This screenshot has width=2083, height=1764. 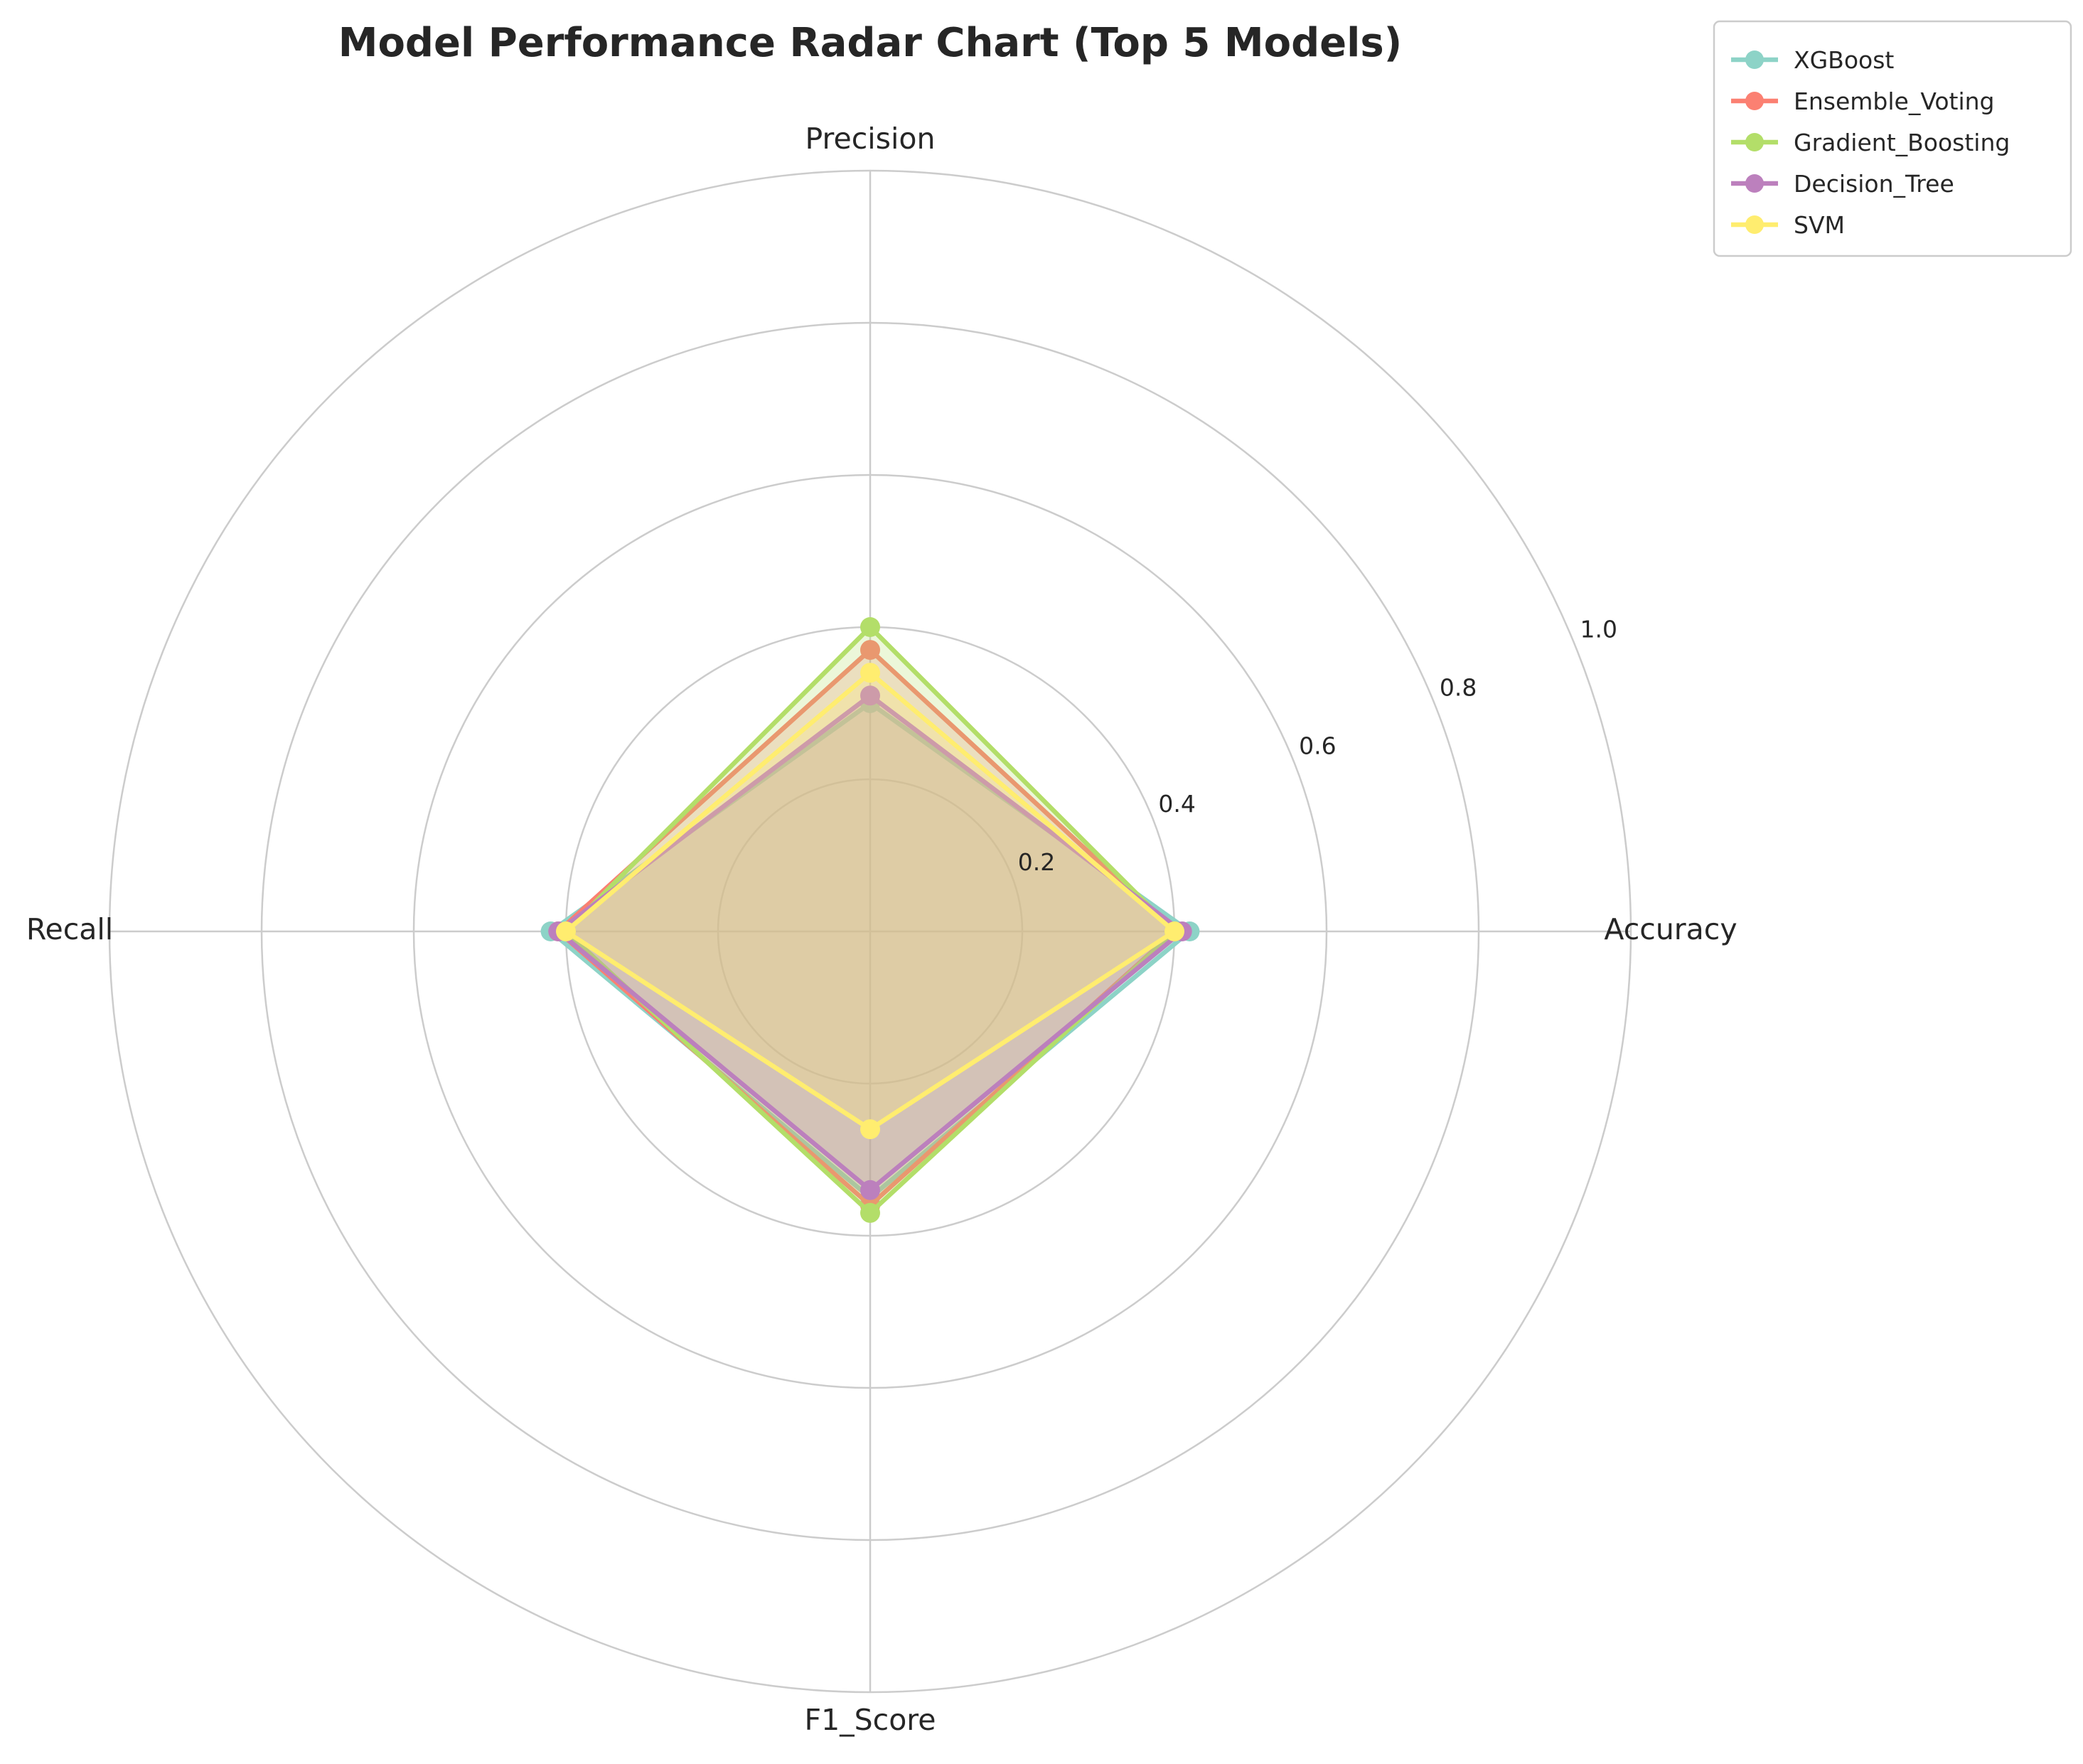 I want to click on legend-item-decision_tree: Decision_Tree, so click(x=1842, y=184).